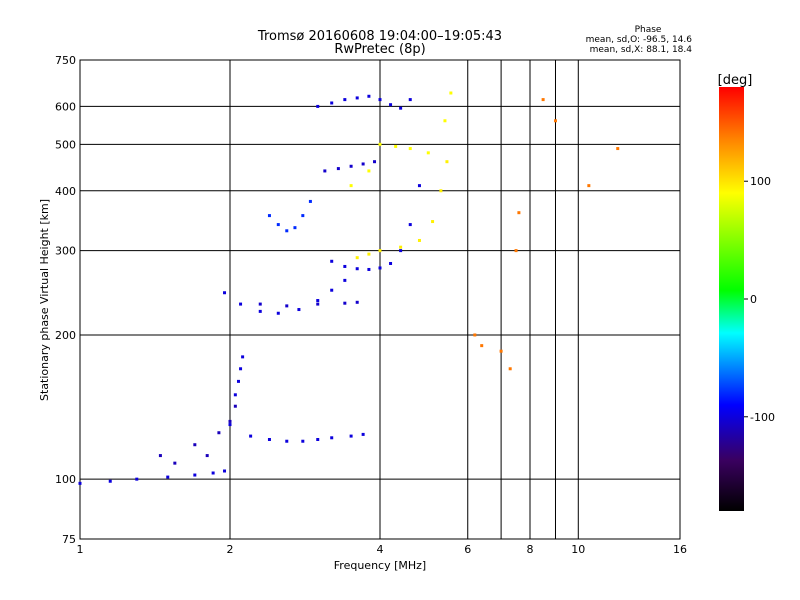 The height and width of the screenshot is (600, 800). What do you see at coordinates (753, 299) in the screenshot?
I see `colorbar-tick-label: 0` at bounding box center [753, 299].